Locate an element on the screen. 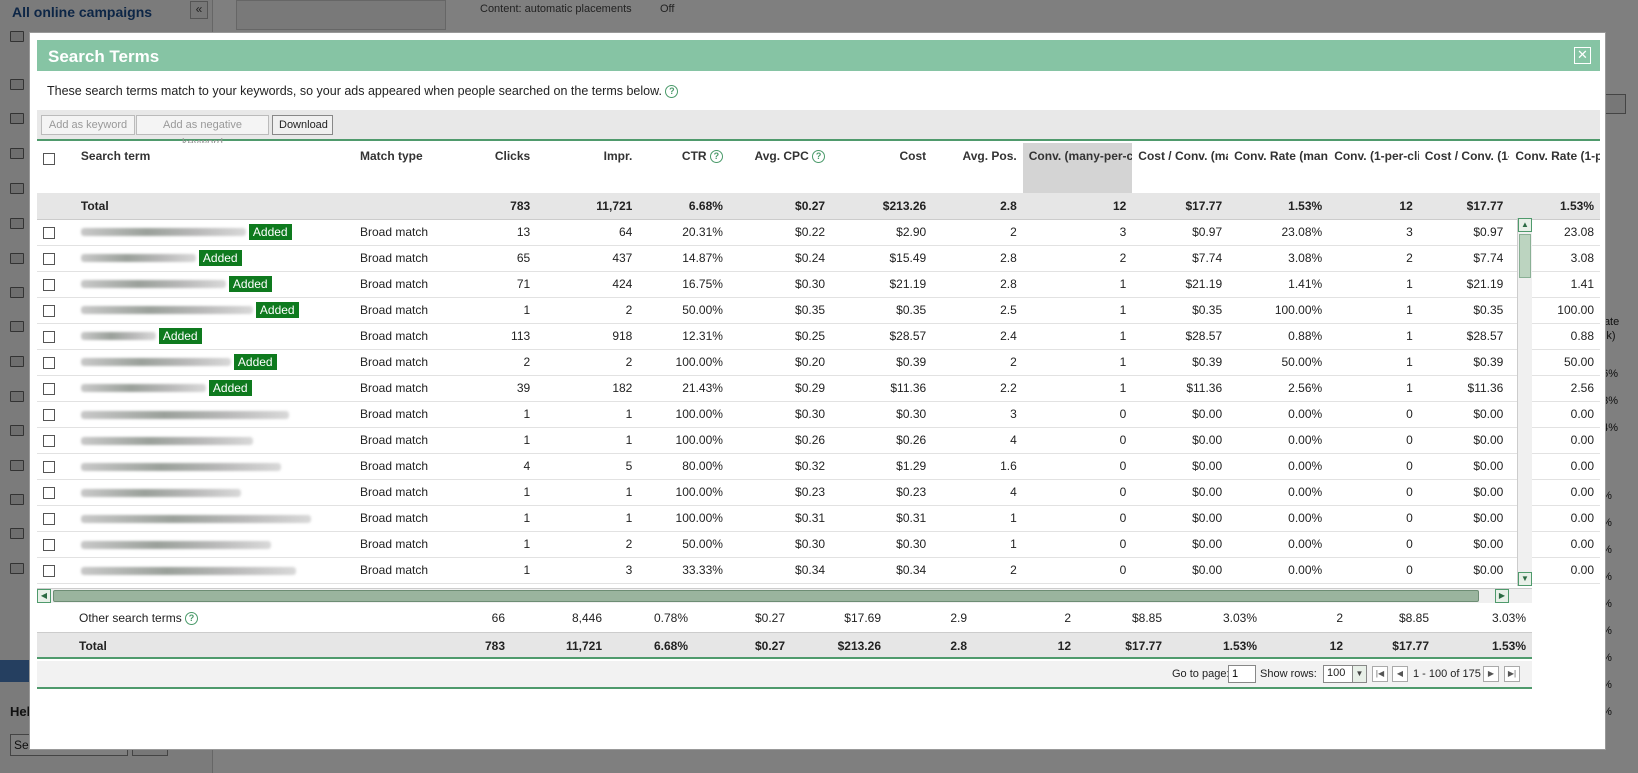  total-conv-many: 12 is located at coordinates (1077, 206).